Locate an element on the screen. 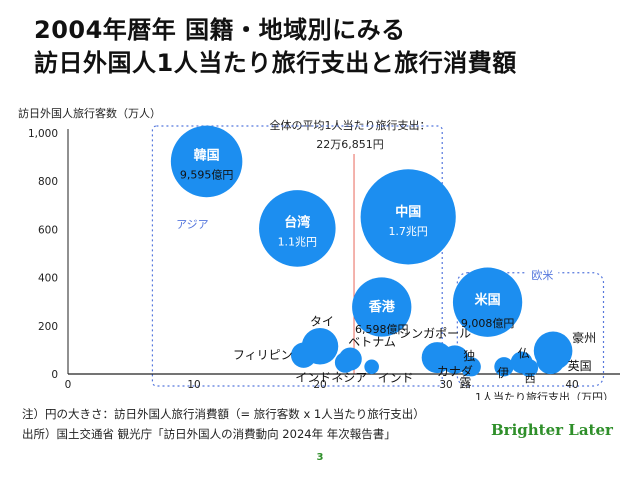 The height and width of the screenshot is (480, 640). bubble-name-label: 中国 is located at coordinates (408, 212).